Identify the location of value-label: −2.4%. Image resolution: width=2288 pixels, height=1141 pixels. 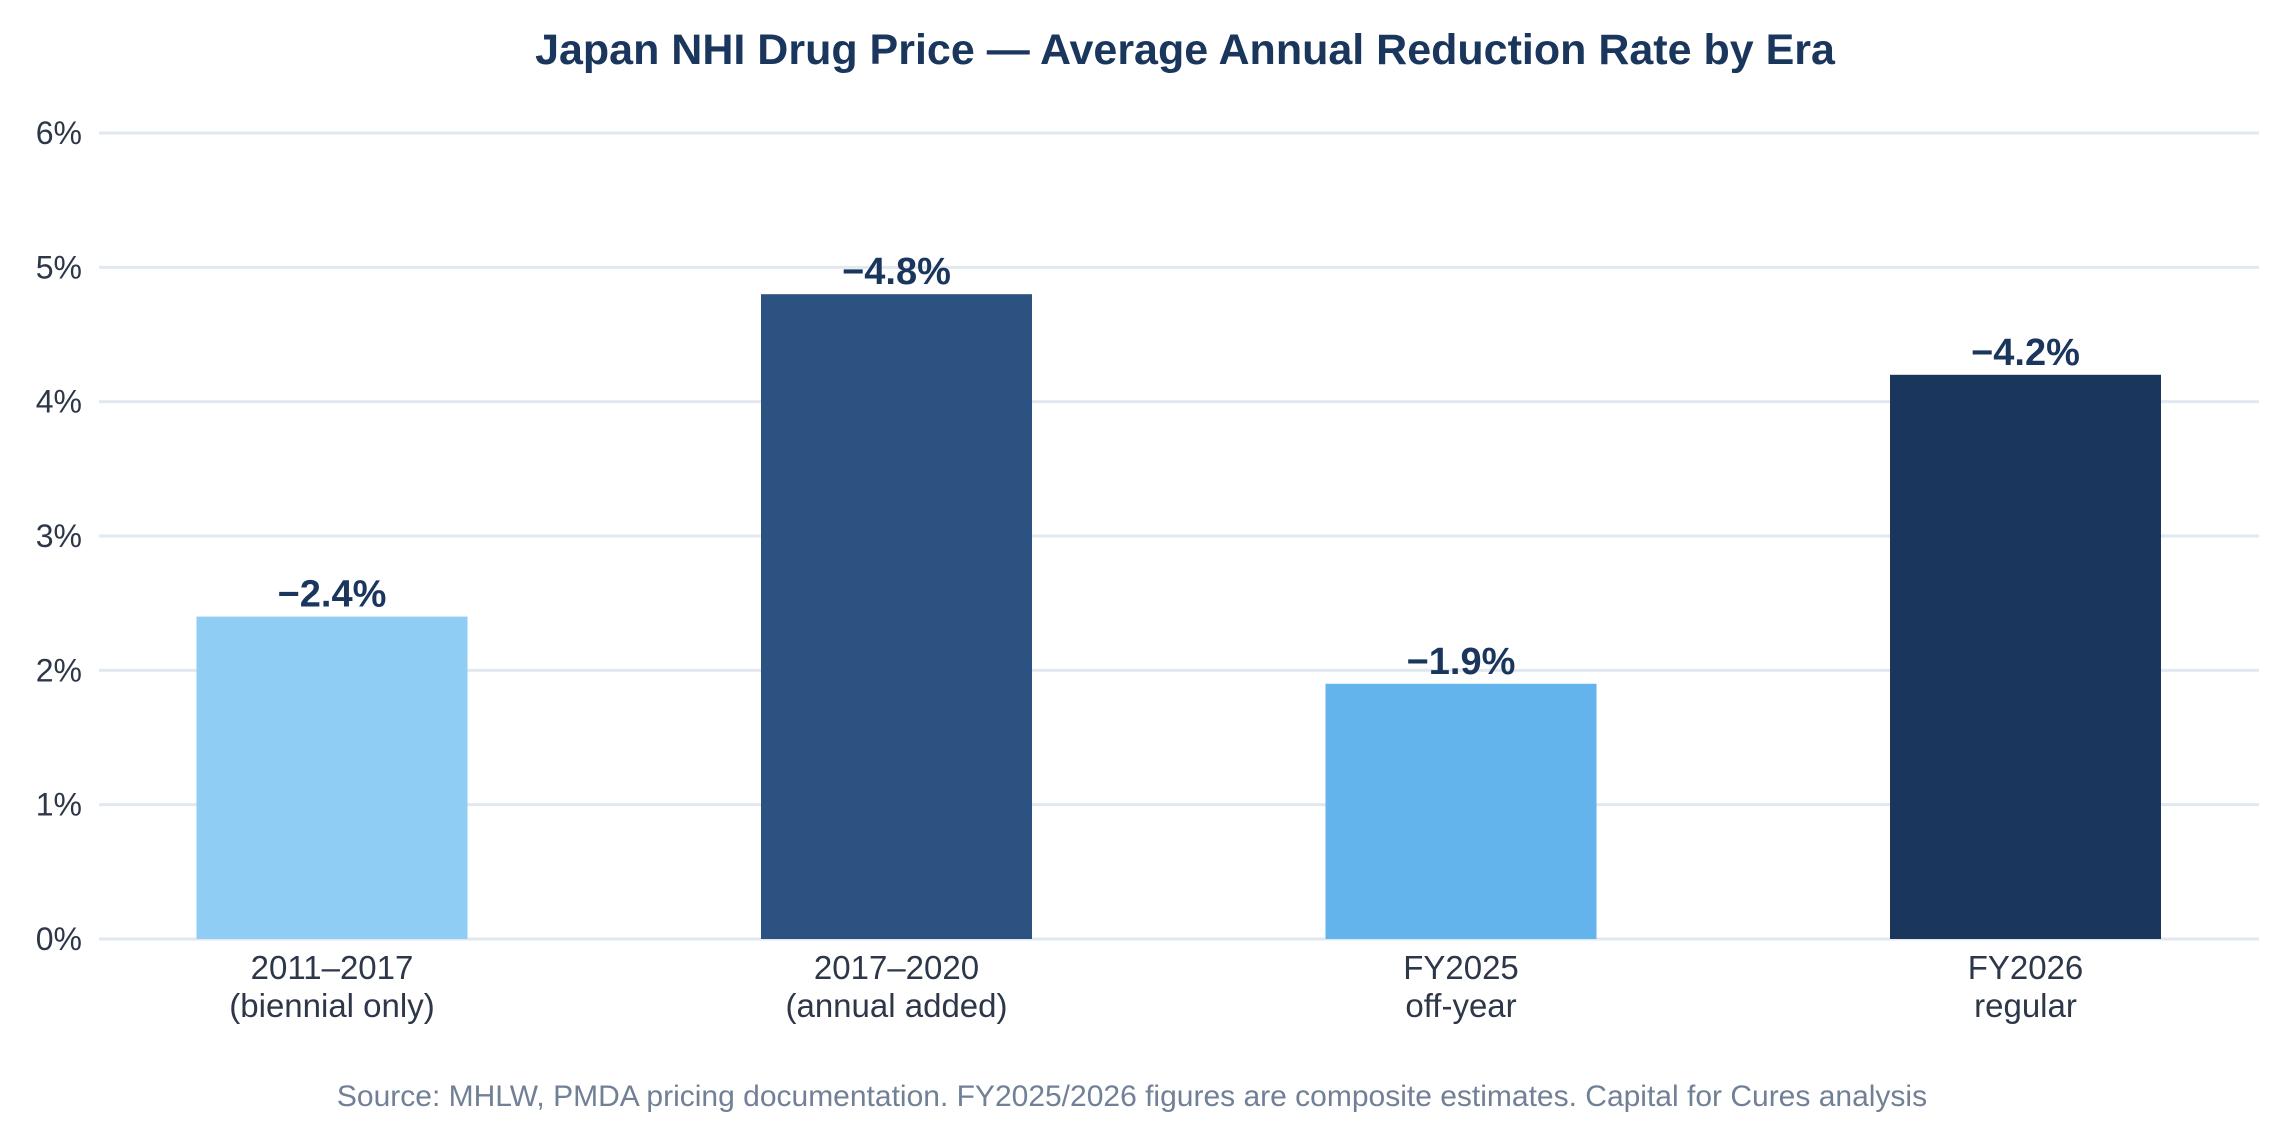
(332, 595).